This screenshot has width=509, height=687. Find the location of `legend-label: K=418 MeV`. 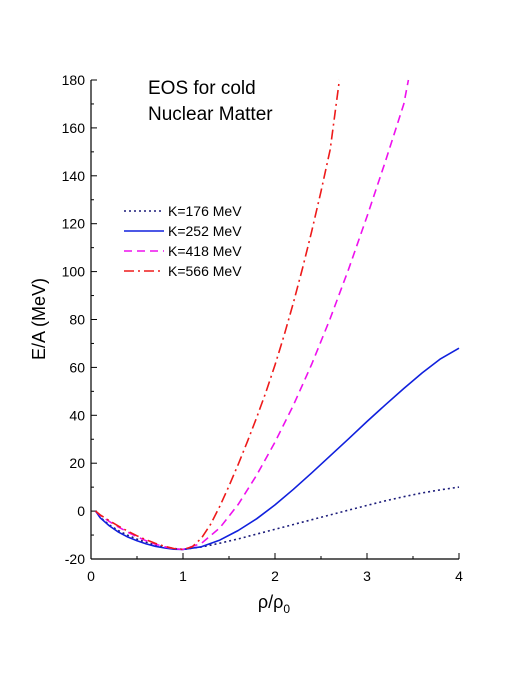

legend-label: K=418 MeV is located at coordinates (205, 251).